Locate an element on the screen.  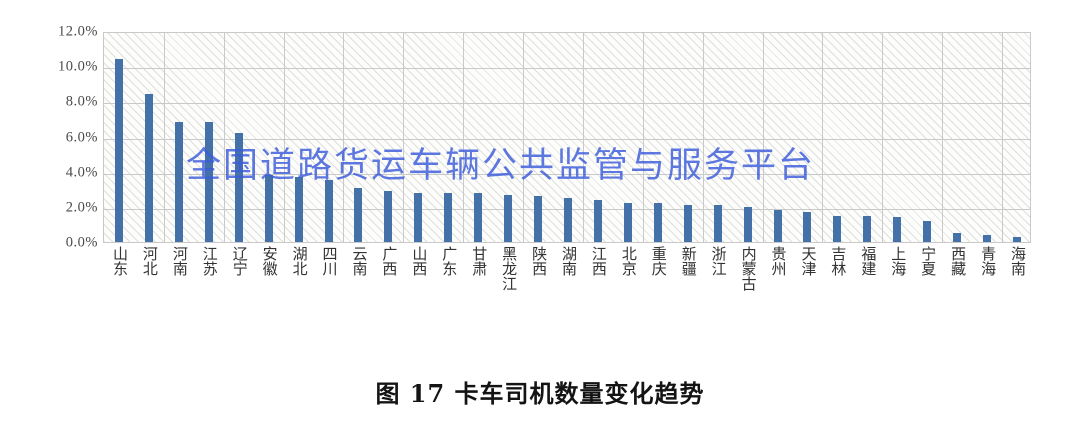
x-axis-tick-label: 山西 is located at coordinates (418, 261).